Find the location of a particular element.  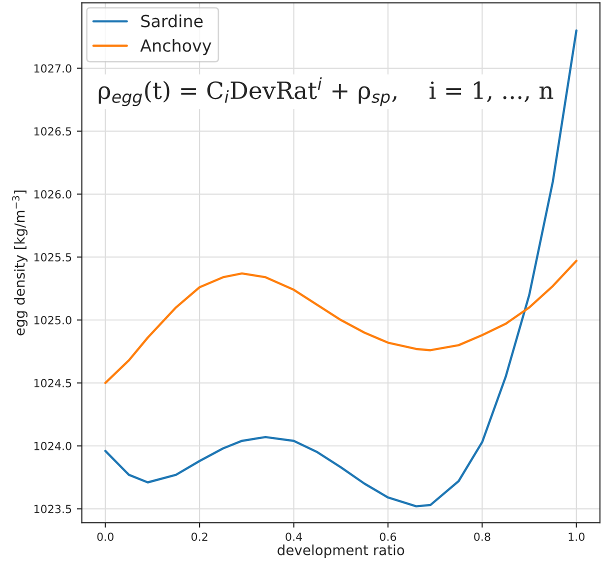

x-tick-label: 0.2 is located at coordinates (199, 536).